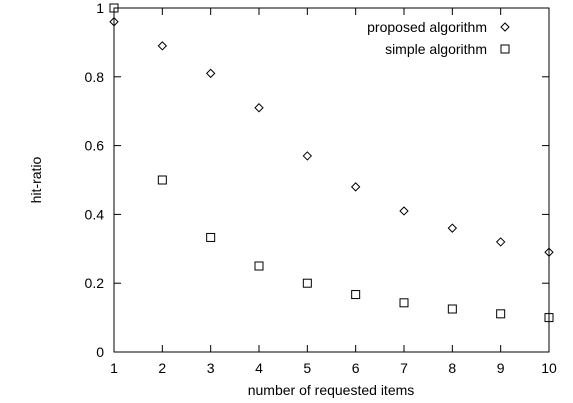 The width and height of the screenshot is (573, 403). I want to click on x-tick-label: 6, so click(356, 368).